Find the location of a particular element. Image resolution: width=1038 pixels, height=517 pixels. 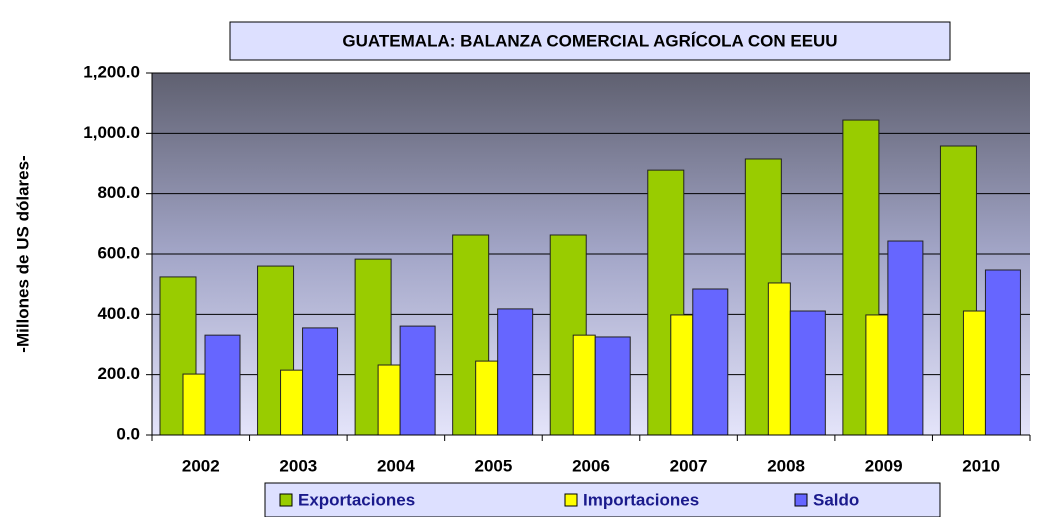

x-tick-label: 2005 is located at coordinates (494, 465).